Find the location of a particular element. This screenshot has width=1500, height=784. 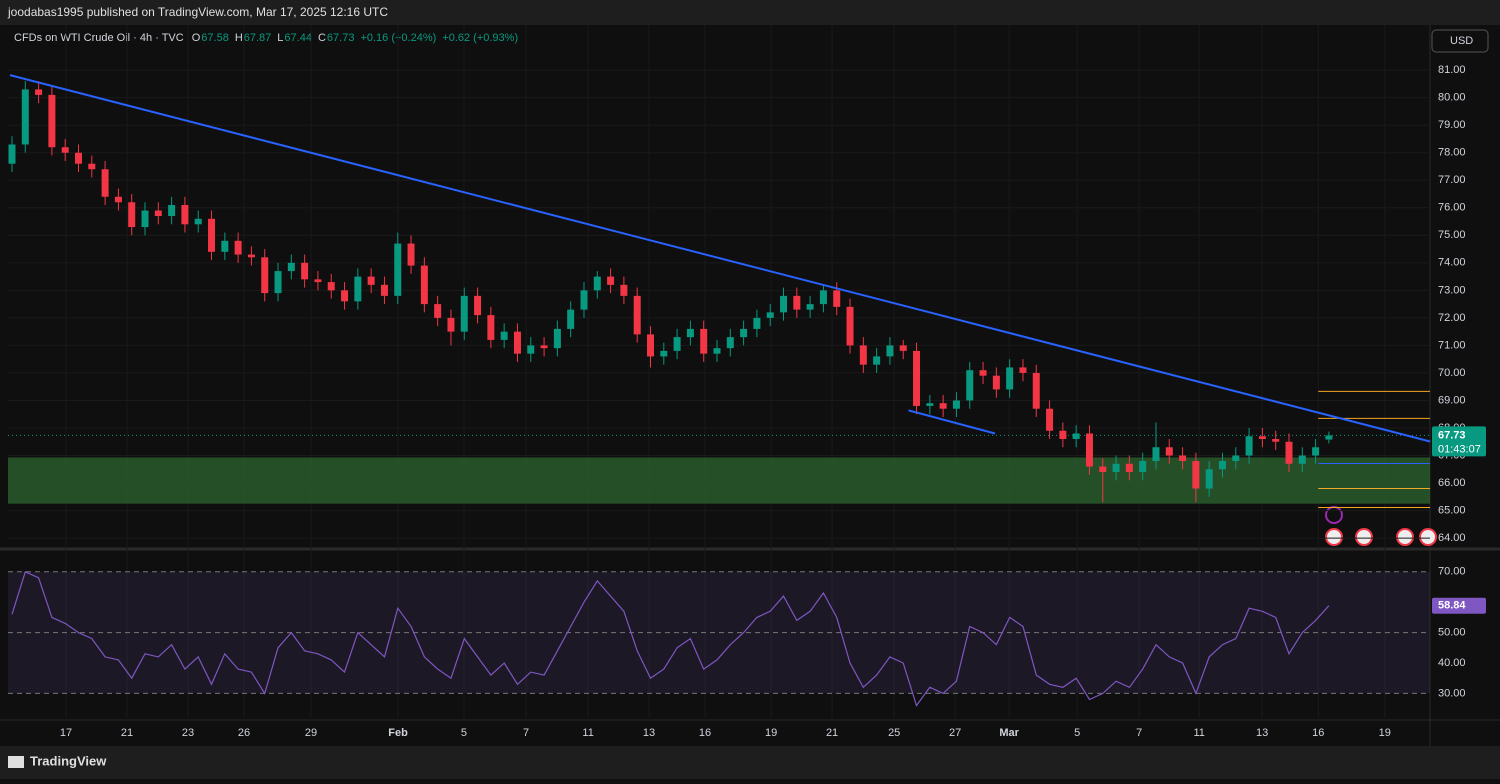

rsi-tag is located at coordinates (1459, 605).